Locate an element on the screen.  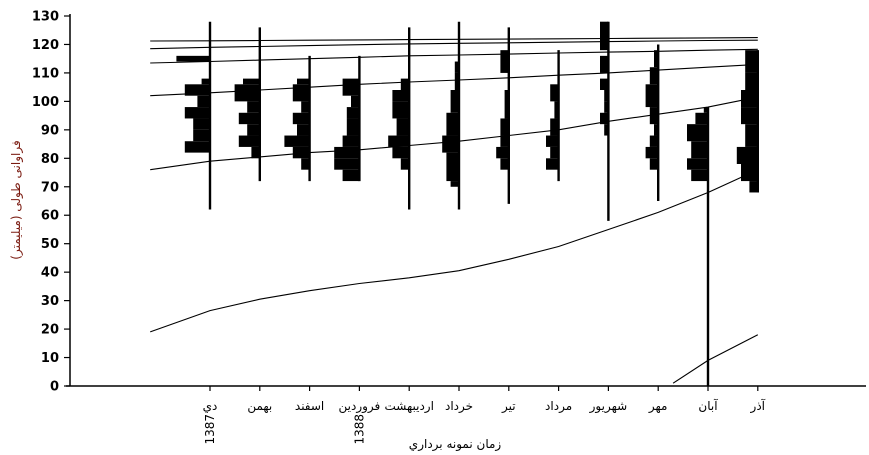
y-tick-label: 20 is located at coordinates (50, 330).